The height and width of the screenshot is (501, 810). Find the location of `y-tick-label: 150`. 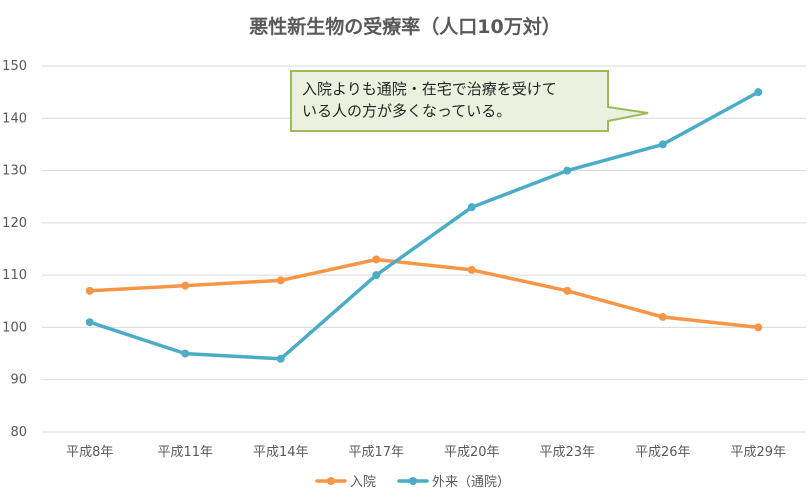

y-tick-label: 150 is located at coordinates (14, 66).